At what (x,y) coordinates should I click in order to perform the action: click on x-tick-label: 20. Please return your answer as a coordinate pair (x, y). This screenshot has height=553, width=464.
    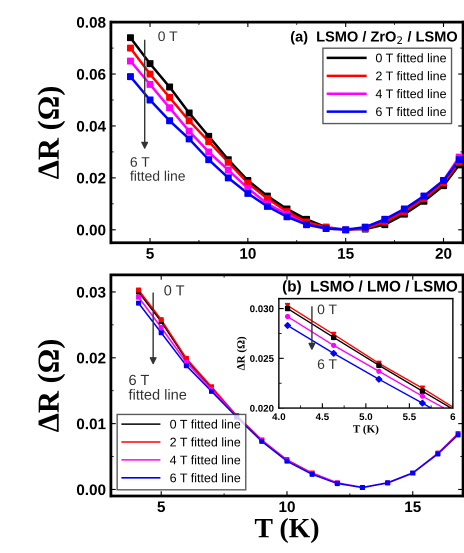
    Looking at the image, I should click on (444, 253).